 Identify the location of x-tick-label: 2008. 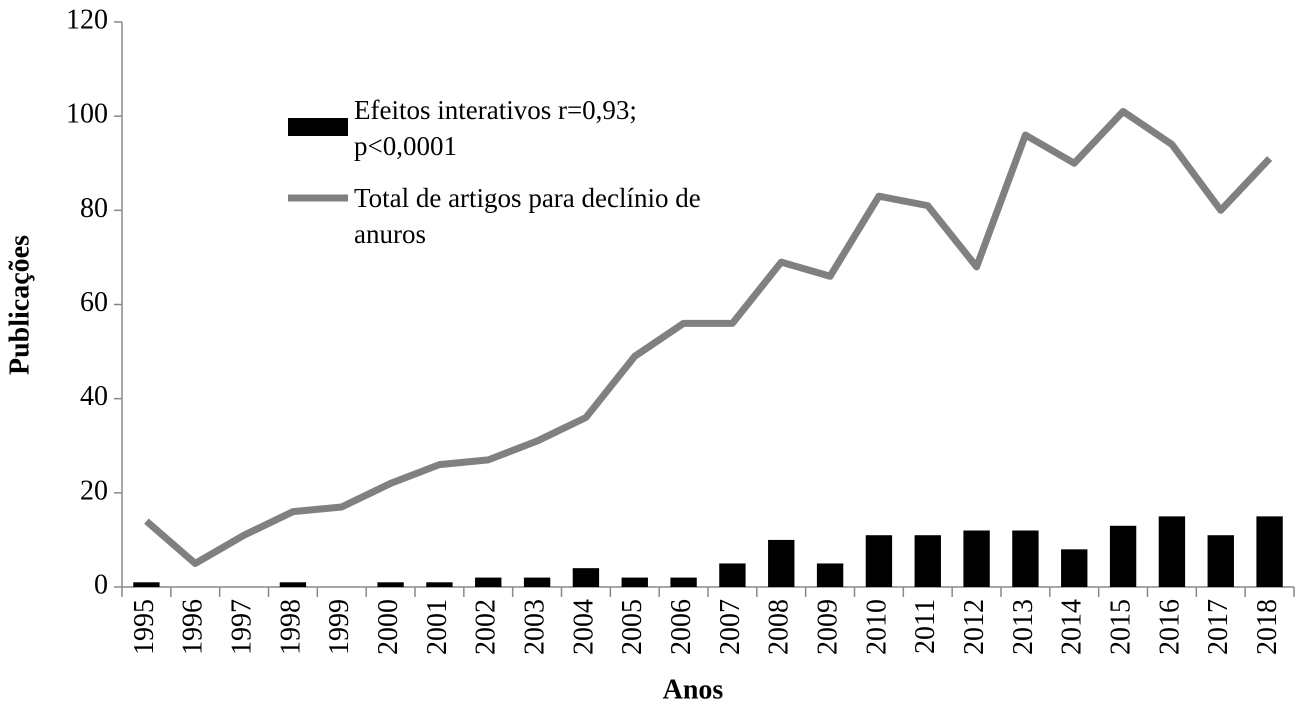
(779, 627).